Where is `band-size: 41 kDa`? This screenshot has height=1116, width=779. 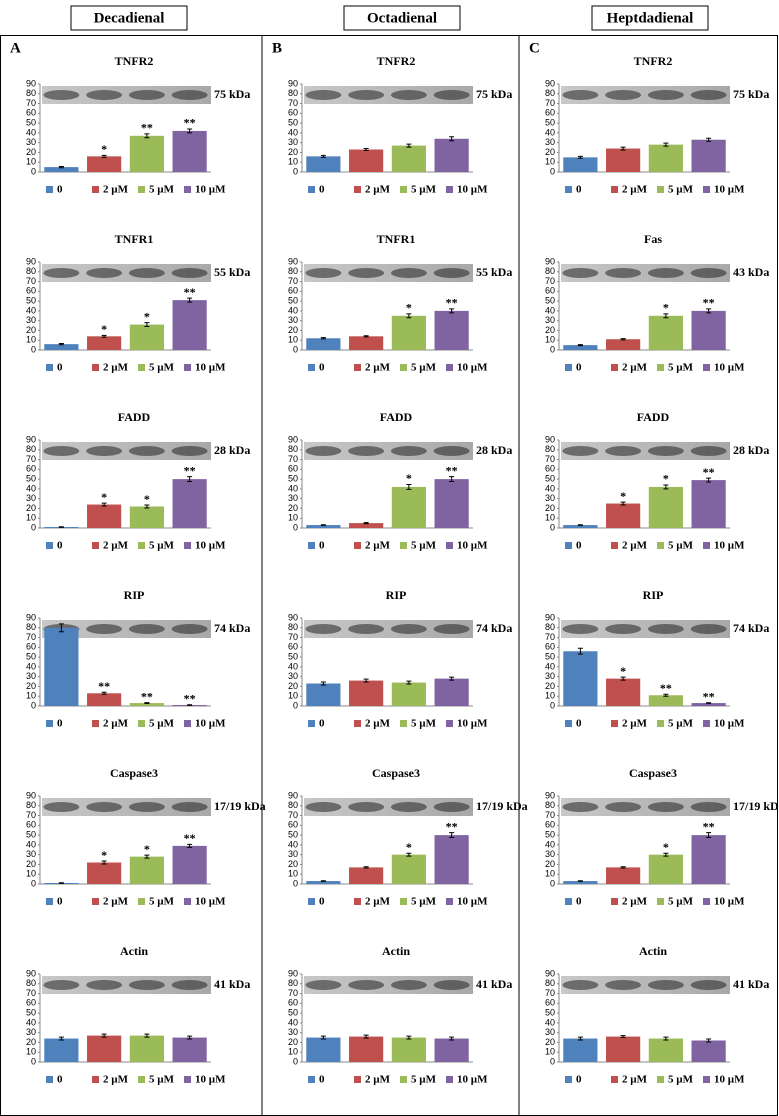 band-size: 41 kDa is located at coordinates (232, 984).